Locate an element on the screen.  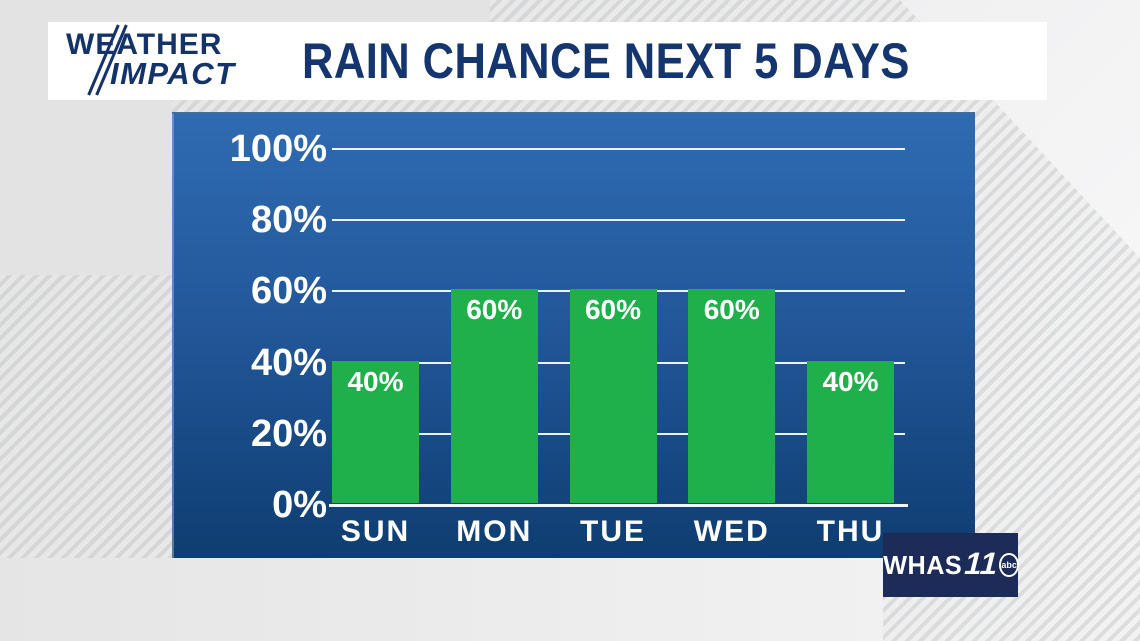
y-tick-label: 100% is located at coordinates (278, 149).